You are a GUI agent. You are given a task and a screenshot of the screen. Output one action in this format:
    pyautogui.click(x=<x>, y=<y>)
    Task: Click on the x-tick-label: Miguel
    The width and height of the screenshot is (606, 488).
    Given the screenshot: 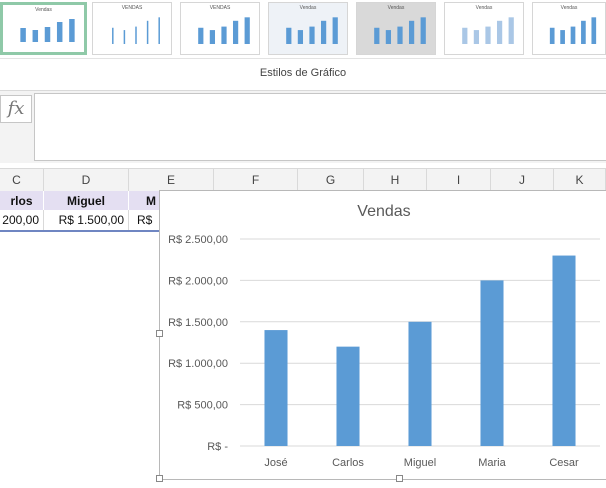 What is the action you would take?
    pyautogui.click(x=420, y=463)
    